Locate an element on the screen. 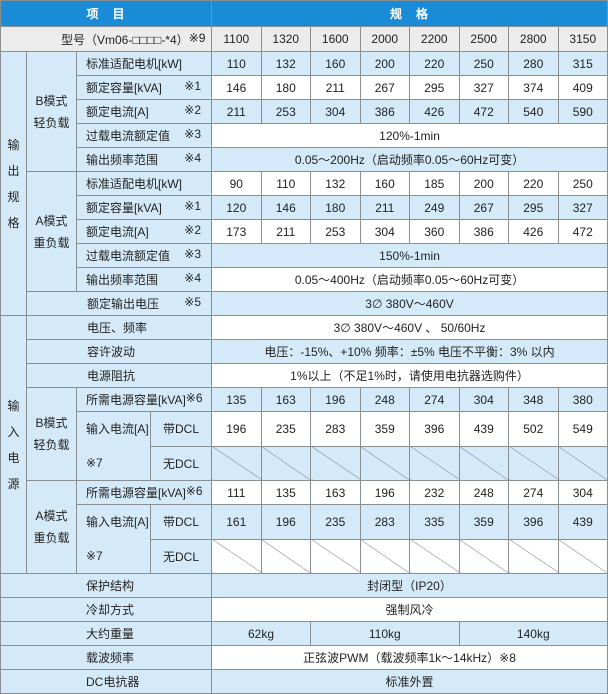 Image resolution: width=608 pixels, height=694 pixels. table-row: 过载电流额定值 ※3 120%-1min is located at coordinates (304, 135).